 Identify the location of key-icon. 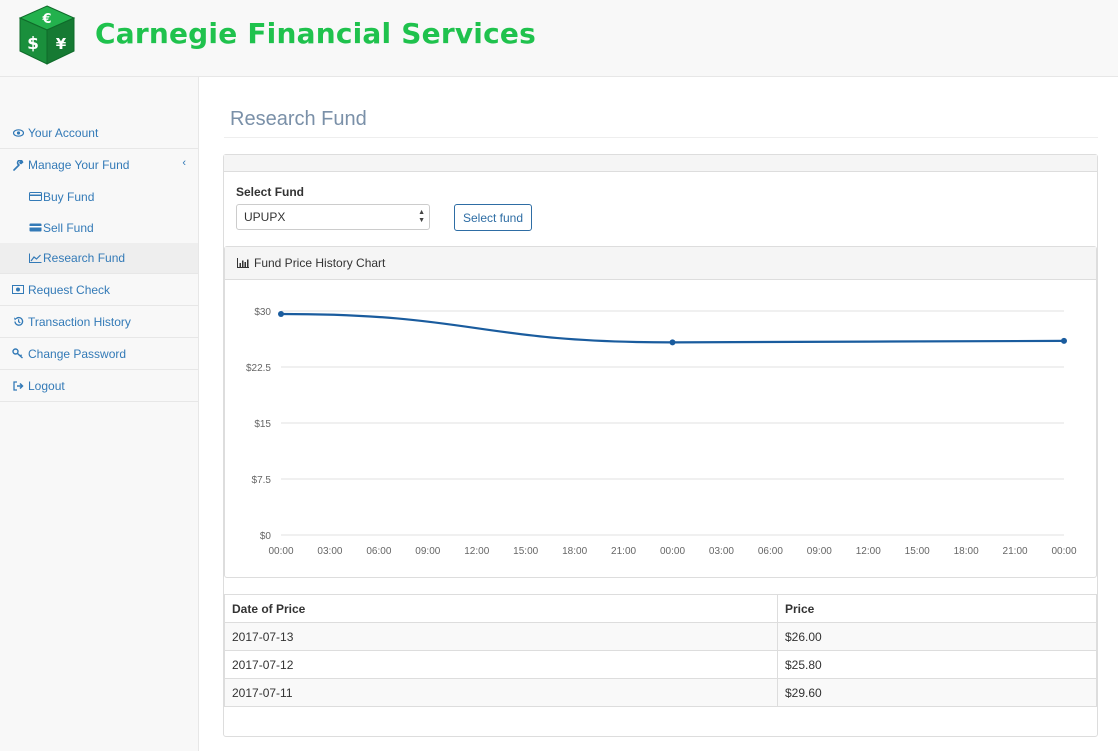
(18, 353).